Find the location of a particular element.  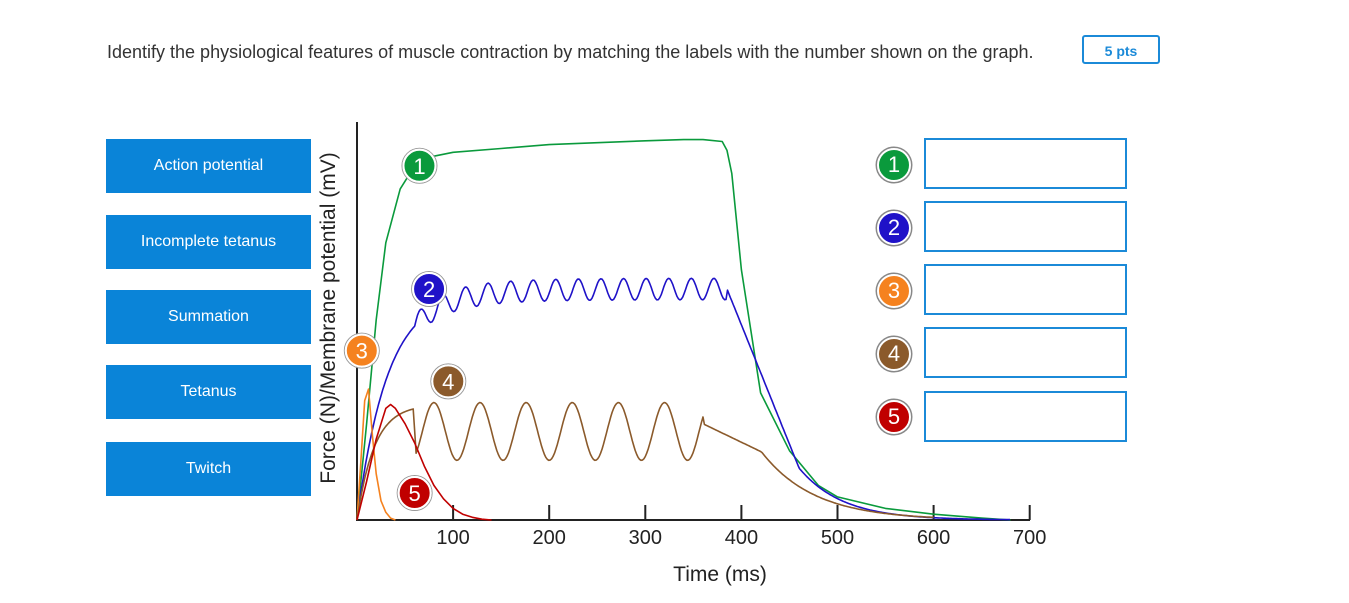

key-marker-3: 3 is located at coordinates (894, 291).